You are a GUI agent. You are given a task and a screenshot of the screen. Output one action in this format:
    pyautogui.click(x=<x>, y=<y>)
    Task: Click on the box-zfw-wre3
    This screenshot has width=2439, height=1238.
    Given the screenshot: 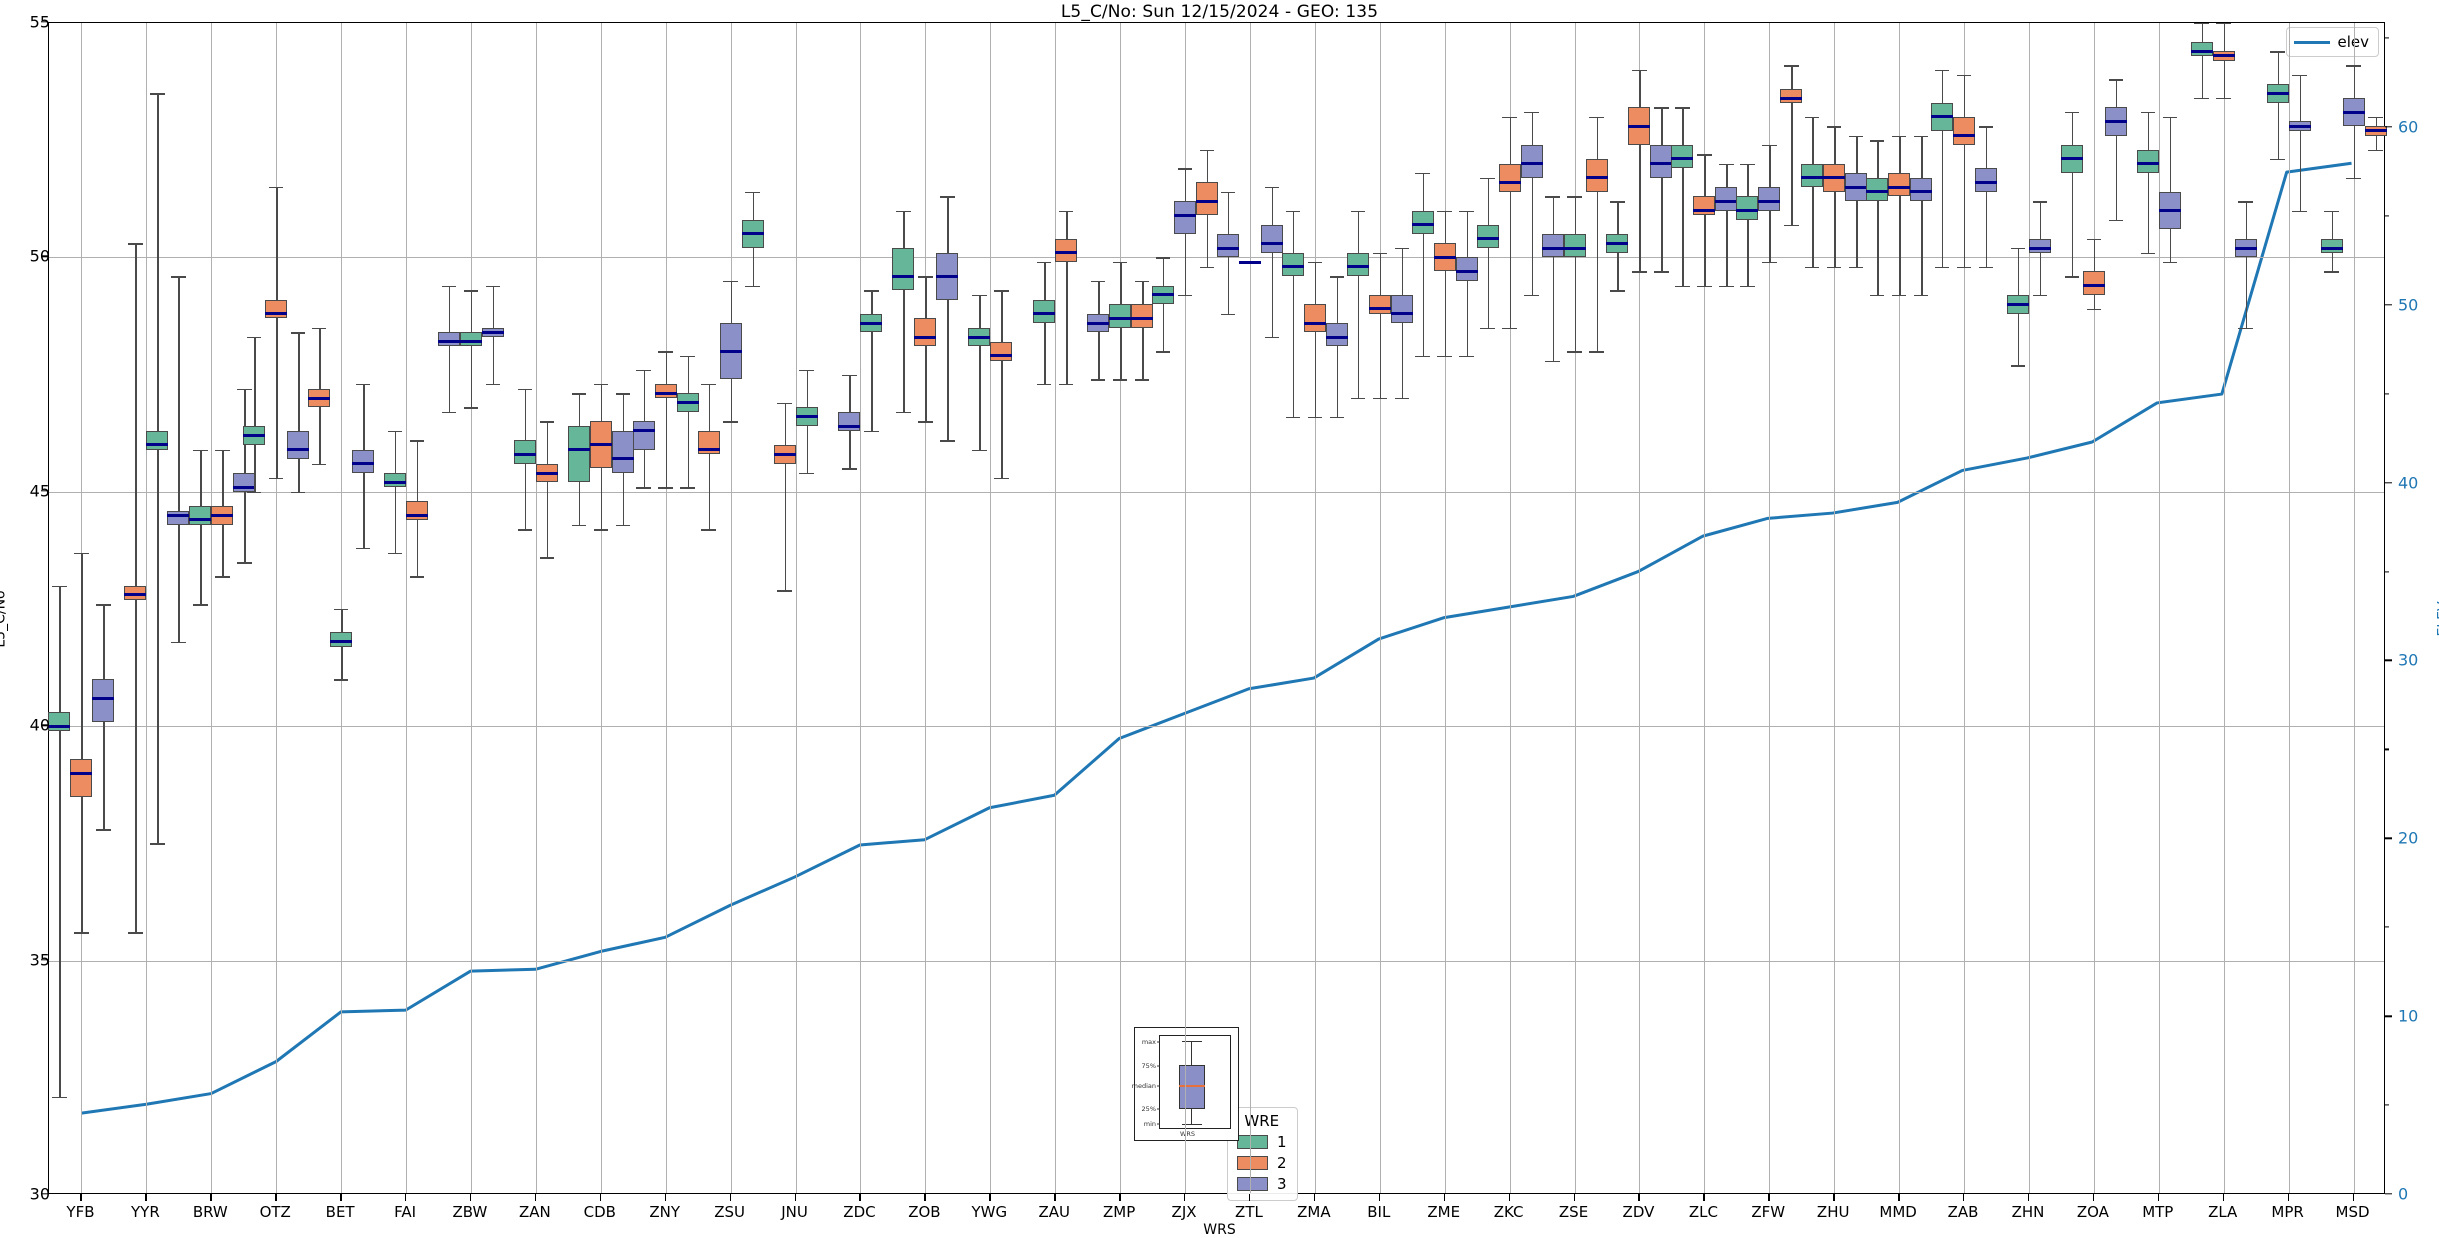 What is the action you would take?
    pyautogui.click(x=1769, y=199)
    